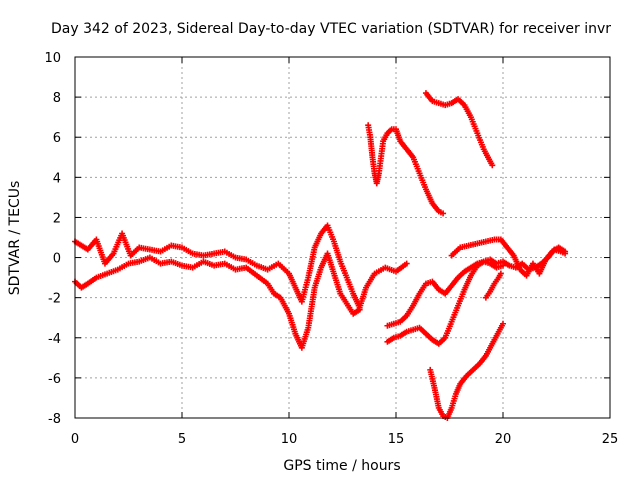 This screenshot has height=480, width=640. What do you see at coordinates (508, 257) in the screenshot?
I see `series-right-cluster` at bounding box center [508, 257].